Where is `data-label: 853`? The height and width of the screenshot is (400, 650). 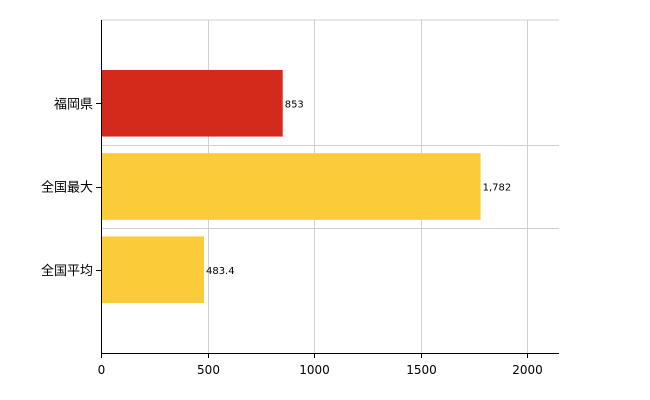
data-label: 853 is located at coordinates (294, 104).